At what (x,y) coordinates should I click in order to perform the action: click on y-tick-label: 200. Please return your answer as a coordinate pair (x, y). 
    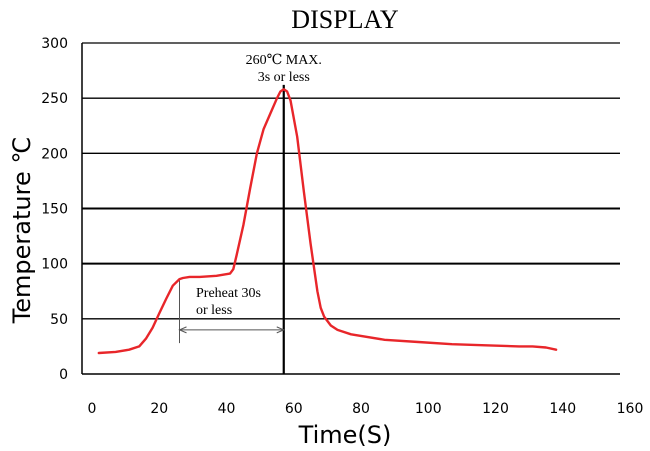
    Looking at the image, I should click on (54, 154).